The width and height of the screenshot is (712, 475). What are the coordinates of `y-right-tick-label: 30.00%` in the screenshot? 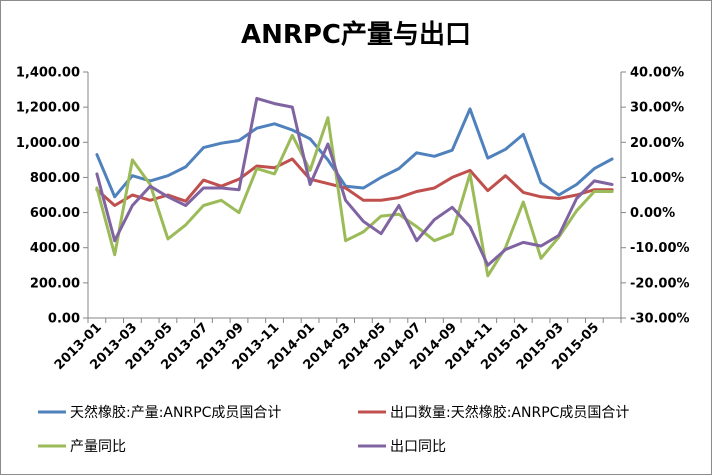 It's located at (657, 108).